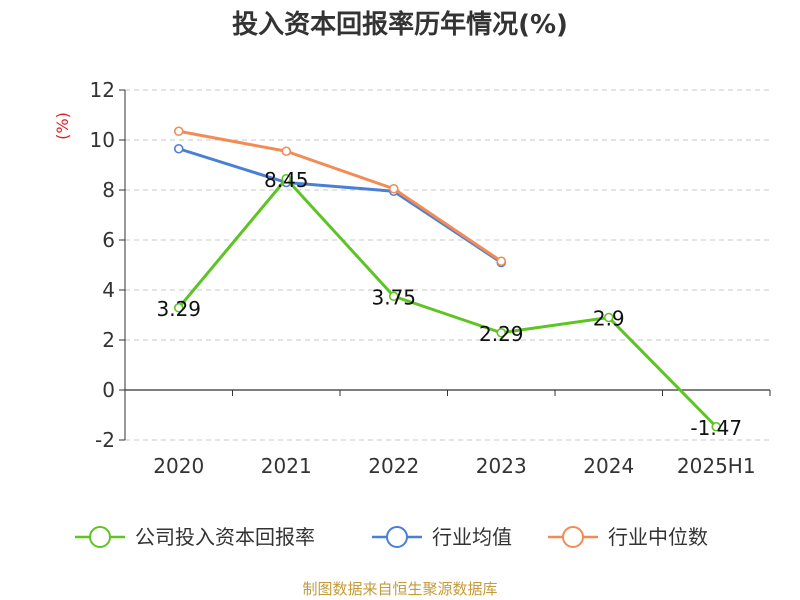 Image resolution: width=800 pixels, height=600 pixels. What do you see at coordinates (108, 290) in the screenshot?
I see `y-tick-label: 4` at bounding box center [108, 290].